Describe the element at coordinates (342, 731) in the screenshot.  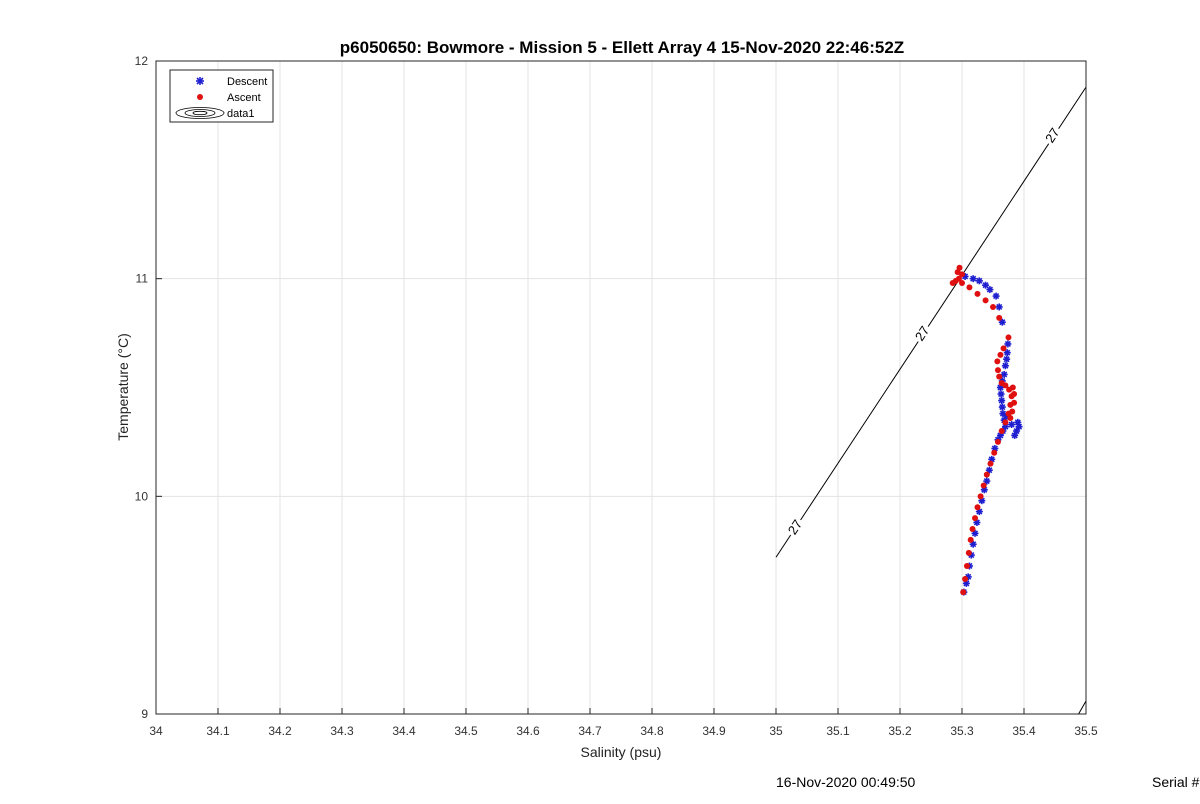
I see `x-tick-label: 34.3` at that location.